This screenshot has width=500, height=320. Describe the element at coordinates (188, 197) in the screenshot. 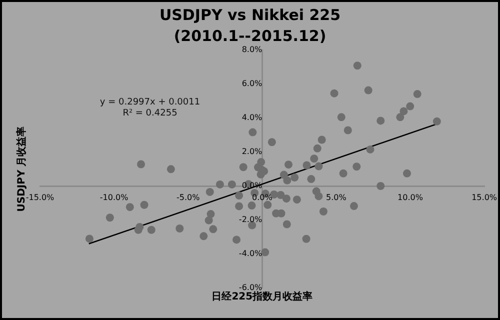

I see `x-tick-label: -5.0%` at that location.